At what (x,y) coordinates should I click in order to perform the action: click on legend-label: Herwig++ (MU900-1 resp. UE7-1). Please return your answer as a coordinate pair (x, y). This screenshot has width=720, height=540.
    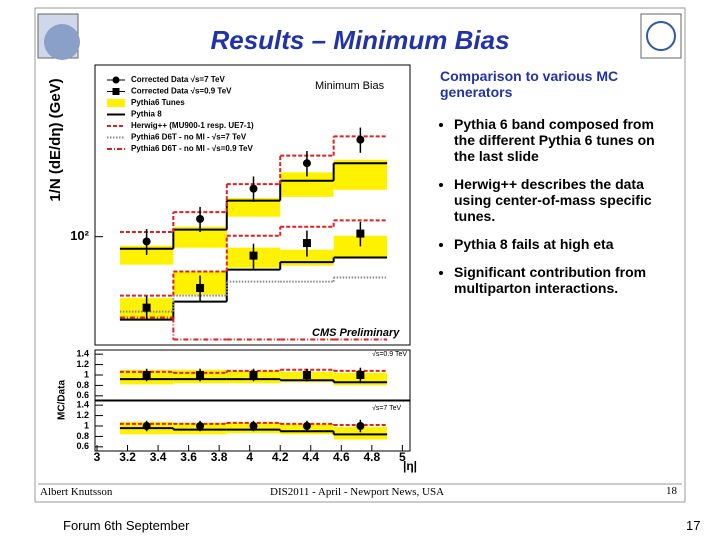
    Looking at the image, I should click on (192, 125).